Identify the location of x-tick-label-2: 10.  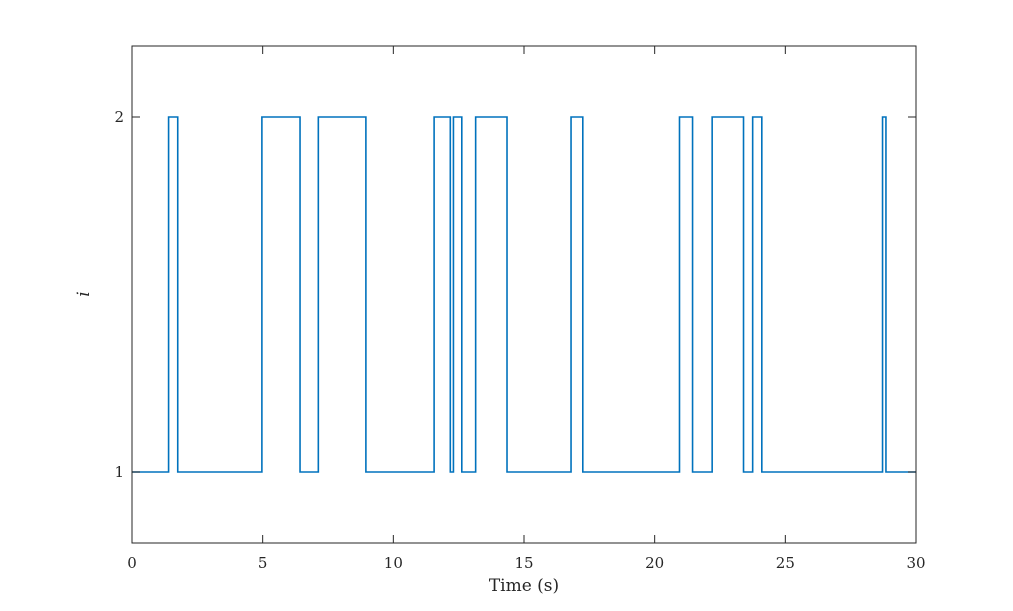
(393, 563).